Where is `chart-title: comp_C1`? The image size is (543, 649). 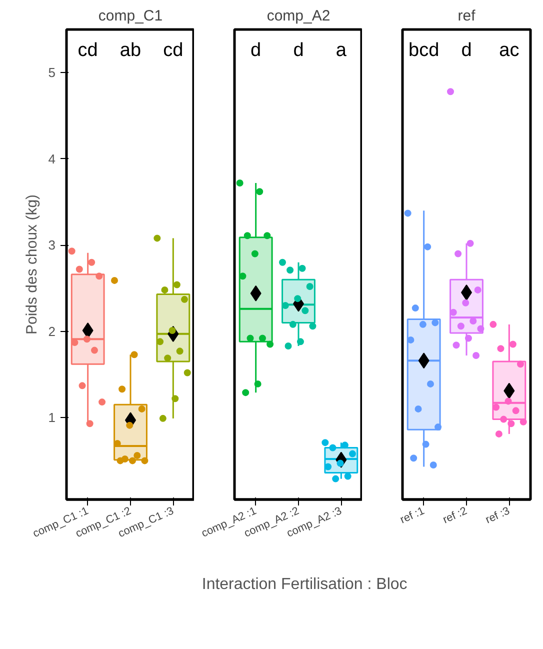
chart-title: comp_C1 is located at coordinates (130, 16).